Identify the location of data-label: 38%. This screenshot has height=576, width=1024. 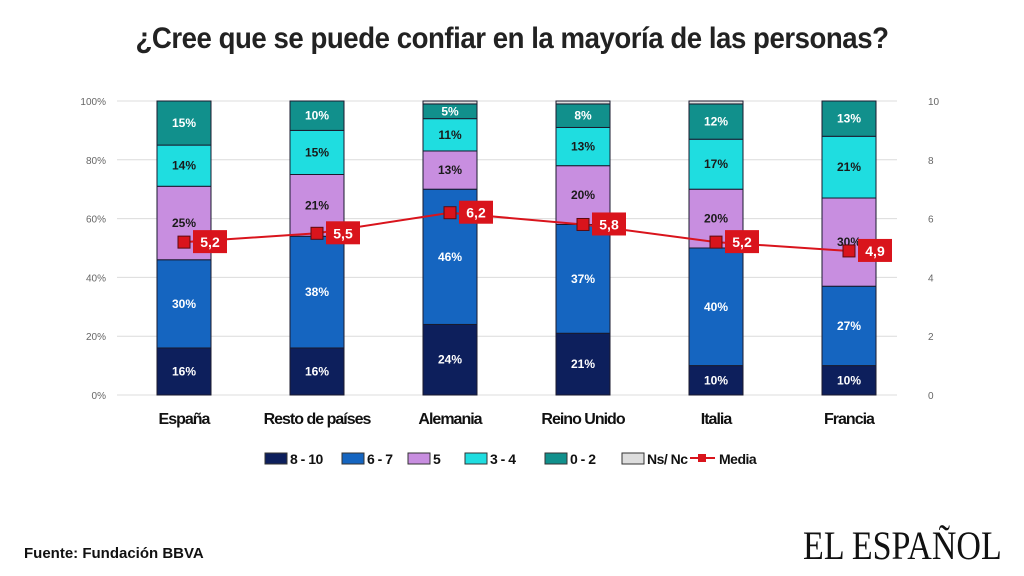
(317, 292).